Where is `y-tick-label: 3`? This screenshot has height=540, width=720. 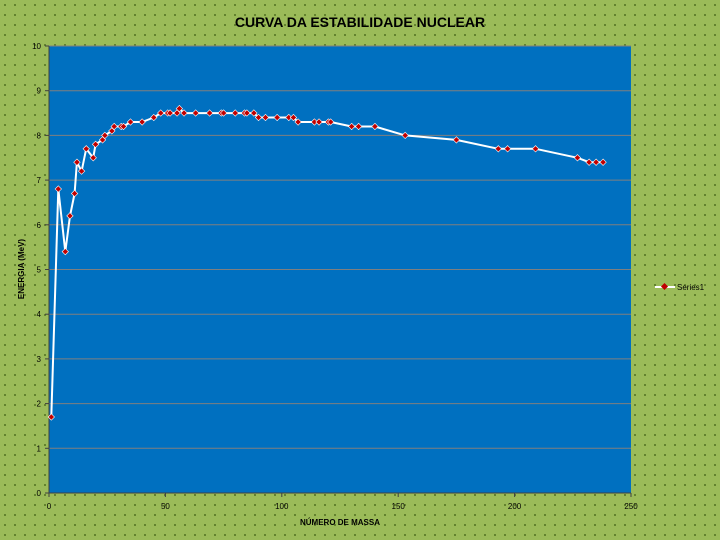
y-tick-label: 3 is located at coordinates (39, 359).